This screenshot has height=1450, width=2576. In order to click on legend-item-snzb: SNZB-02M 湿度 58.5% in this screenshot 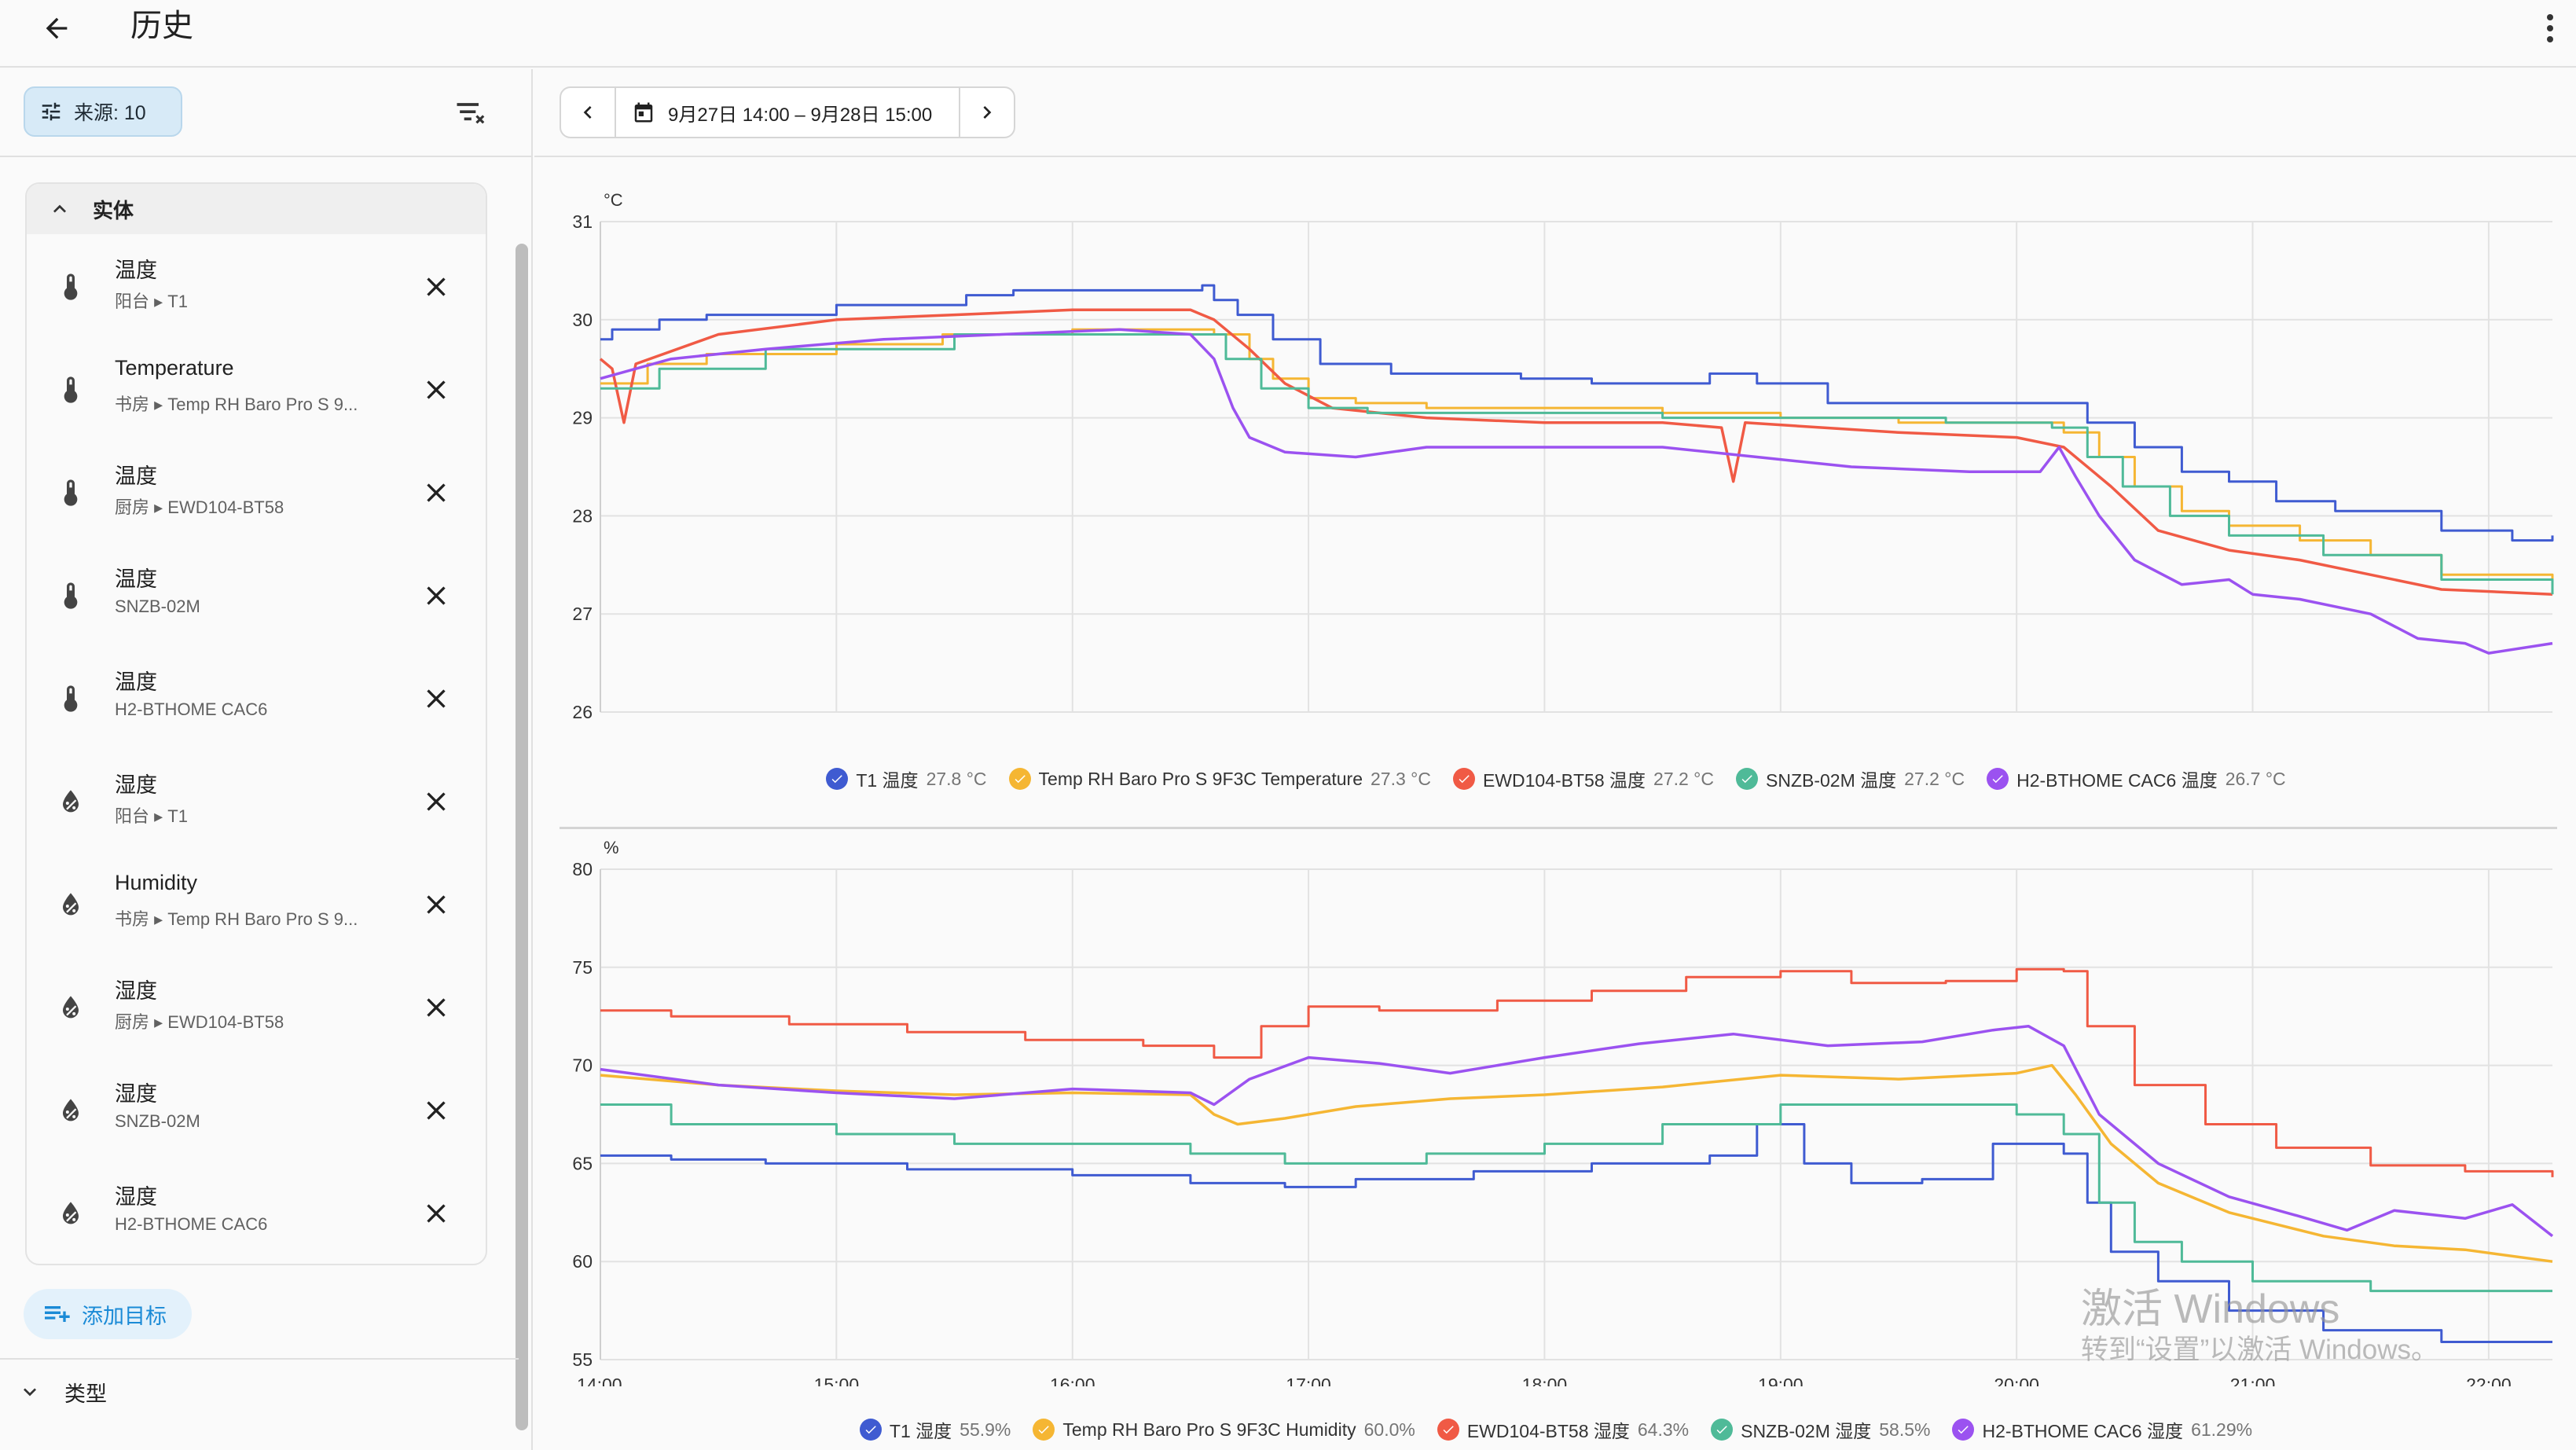, I will do `click(1821, 1429)`.